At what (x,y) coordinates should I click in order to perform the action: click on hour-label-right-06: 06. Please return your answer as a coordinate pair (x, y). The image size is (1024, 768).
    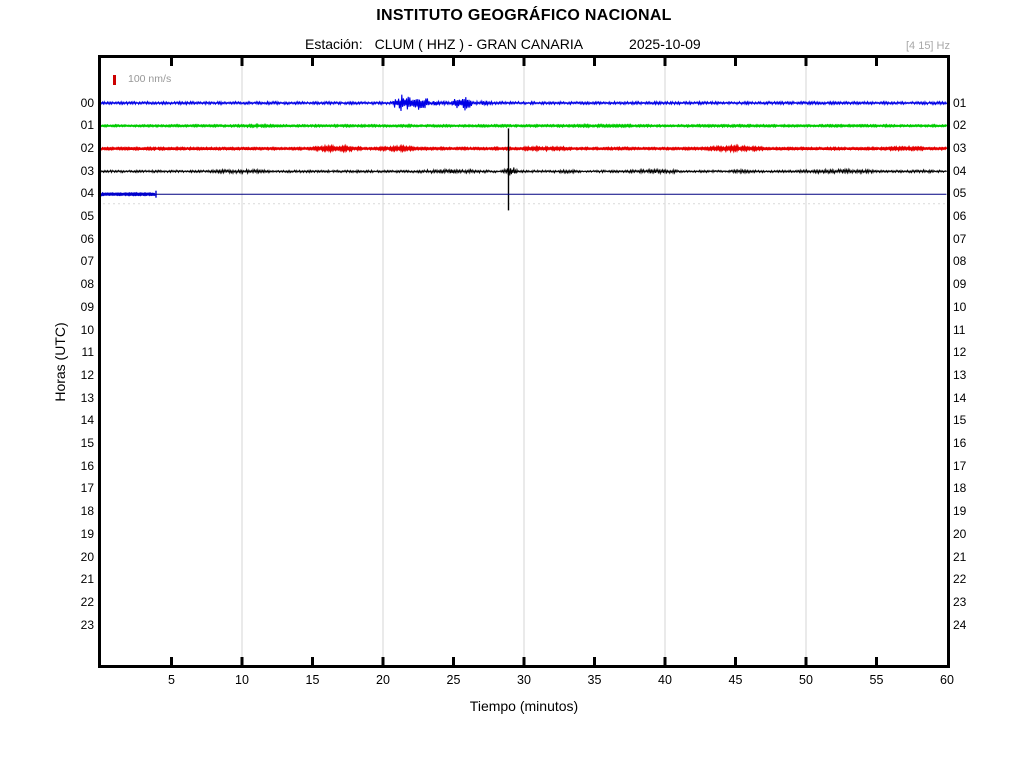
    Looking at the image, I should click on (960, 216).